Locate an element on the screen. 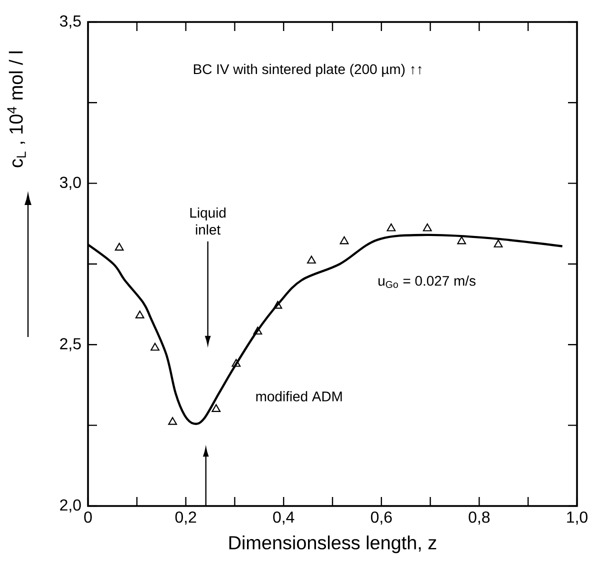 This screenshot has height=577, width=592. x-tick-label: 0 is located at coordinates (88, 517).